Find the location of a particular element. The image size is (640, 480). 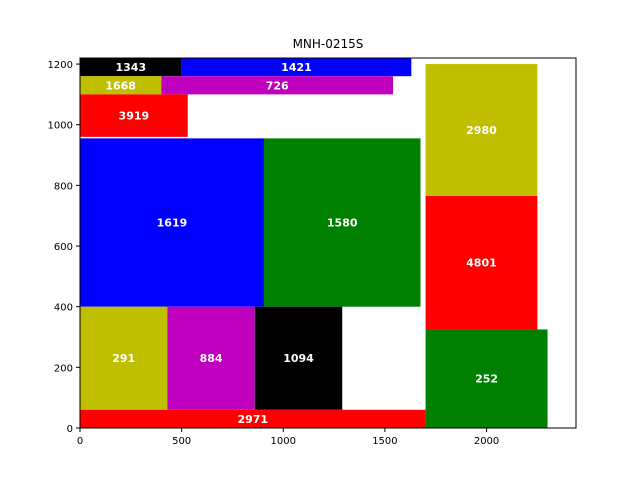

treemap-rect-label: 3919 is located at coordinates (134, 116).